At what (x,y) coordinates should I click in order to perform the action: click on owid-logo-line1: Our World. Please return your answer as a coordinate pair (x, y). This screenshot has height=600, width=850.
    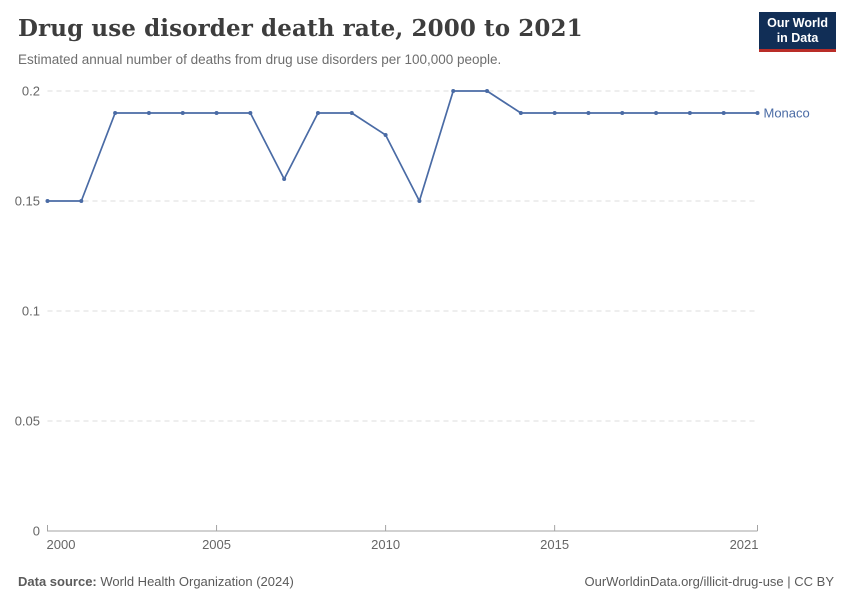
    Looking at the image, I should click on (797, 23).